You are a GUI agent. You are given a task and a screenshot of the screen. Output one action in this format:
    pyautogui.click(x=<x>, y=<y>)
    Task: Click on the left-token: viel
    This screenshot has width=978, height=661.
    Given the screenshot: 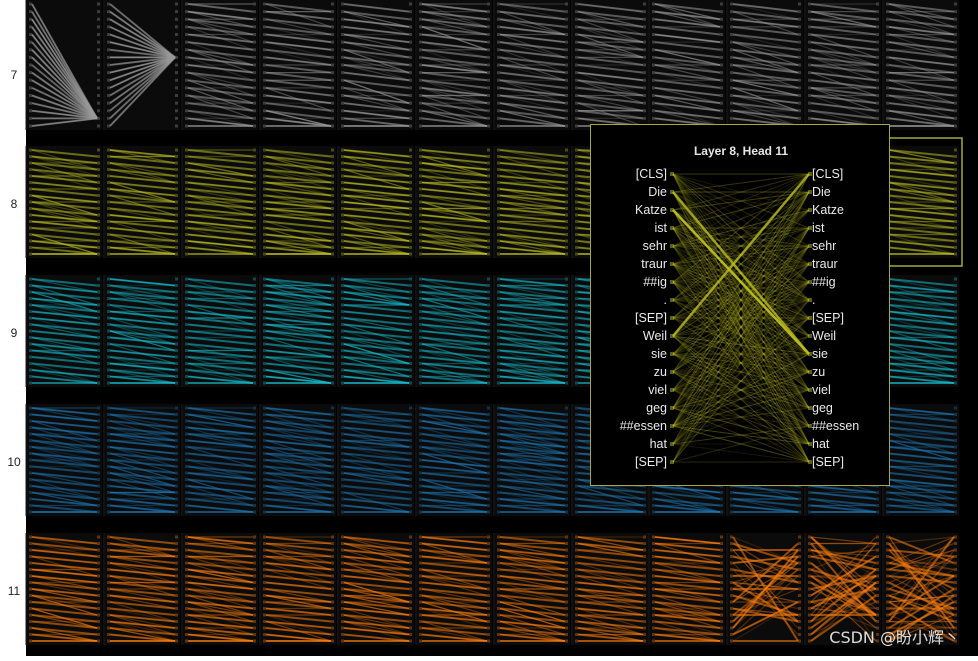 What is the action you would take?
    pyautogui.click(x=657, y=390)
    